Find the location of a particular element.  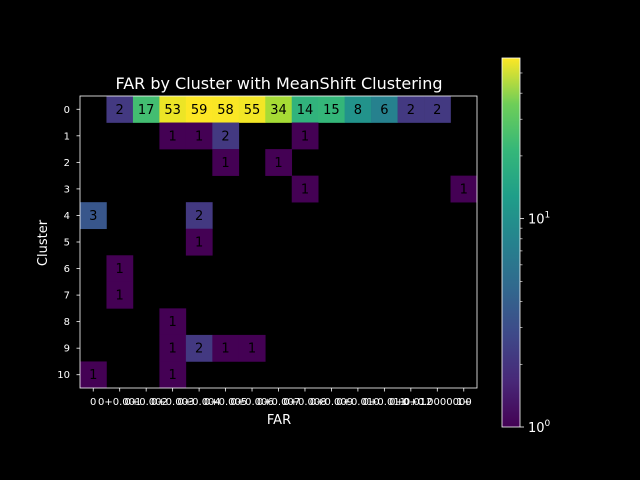

colorbar-tick-label: 100 is located at coordinates (539, 427).